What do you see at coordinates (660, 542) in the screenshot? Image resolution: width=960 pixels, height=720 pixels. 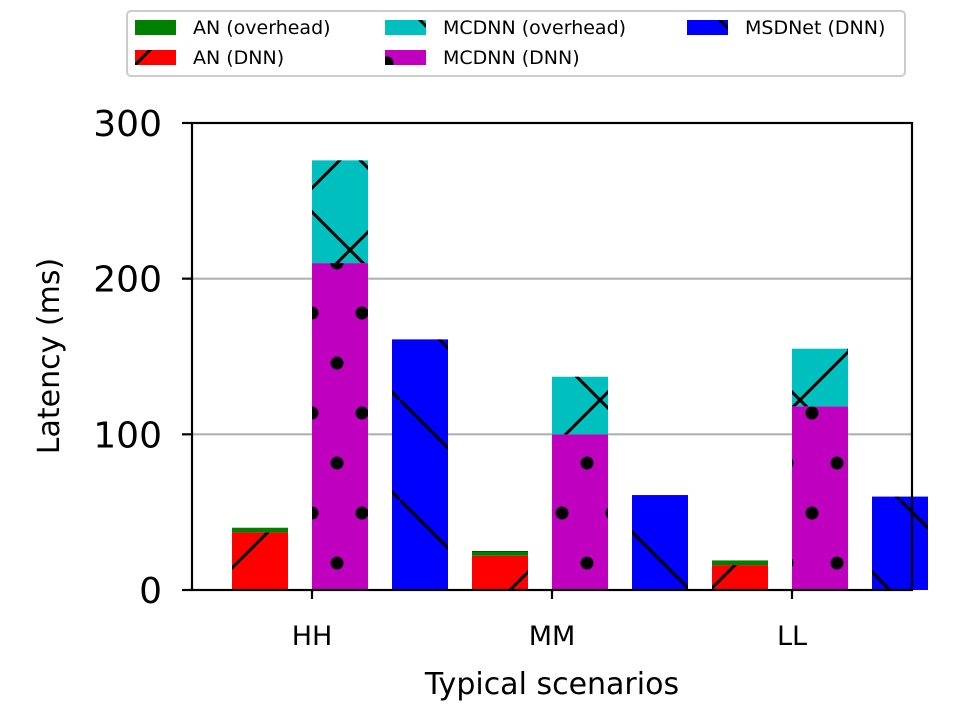 I see `bar-msdnet-dnn-mm-hatch` at bounding box center [660, 542].